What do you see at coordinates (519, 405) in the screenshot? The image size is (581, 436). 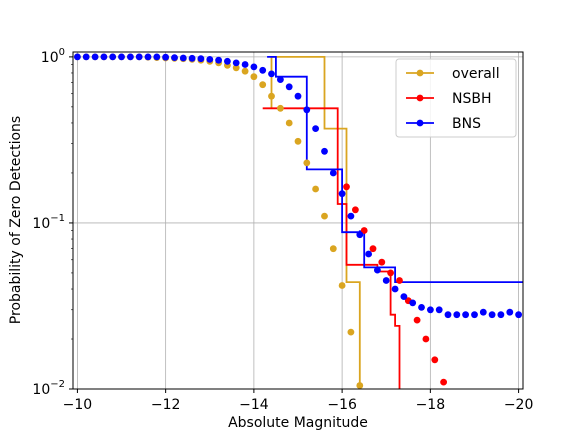 I see `x-tick-label: −20` at bounding box center [519, 405].